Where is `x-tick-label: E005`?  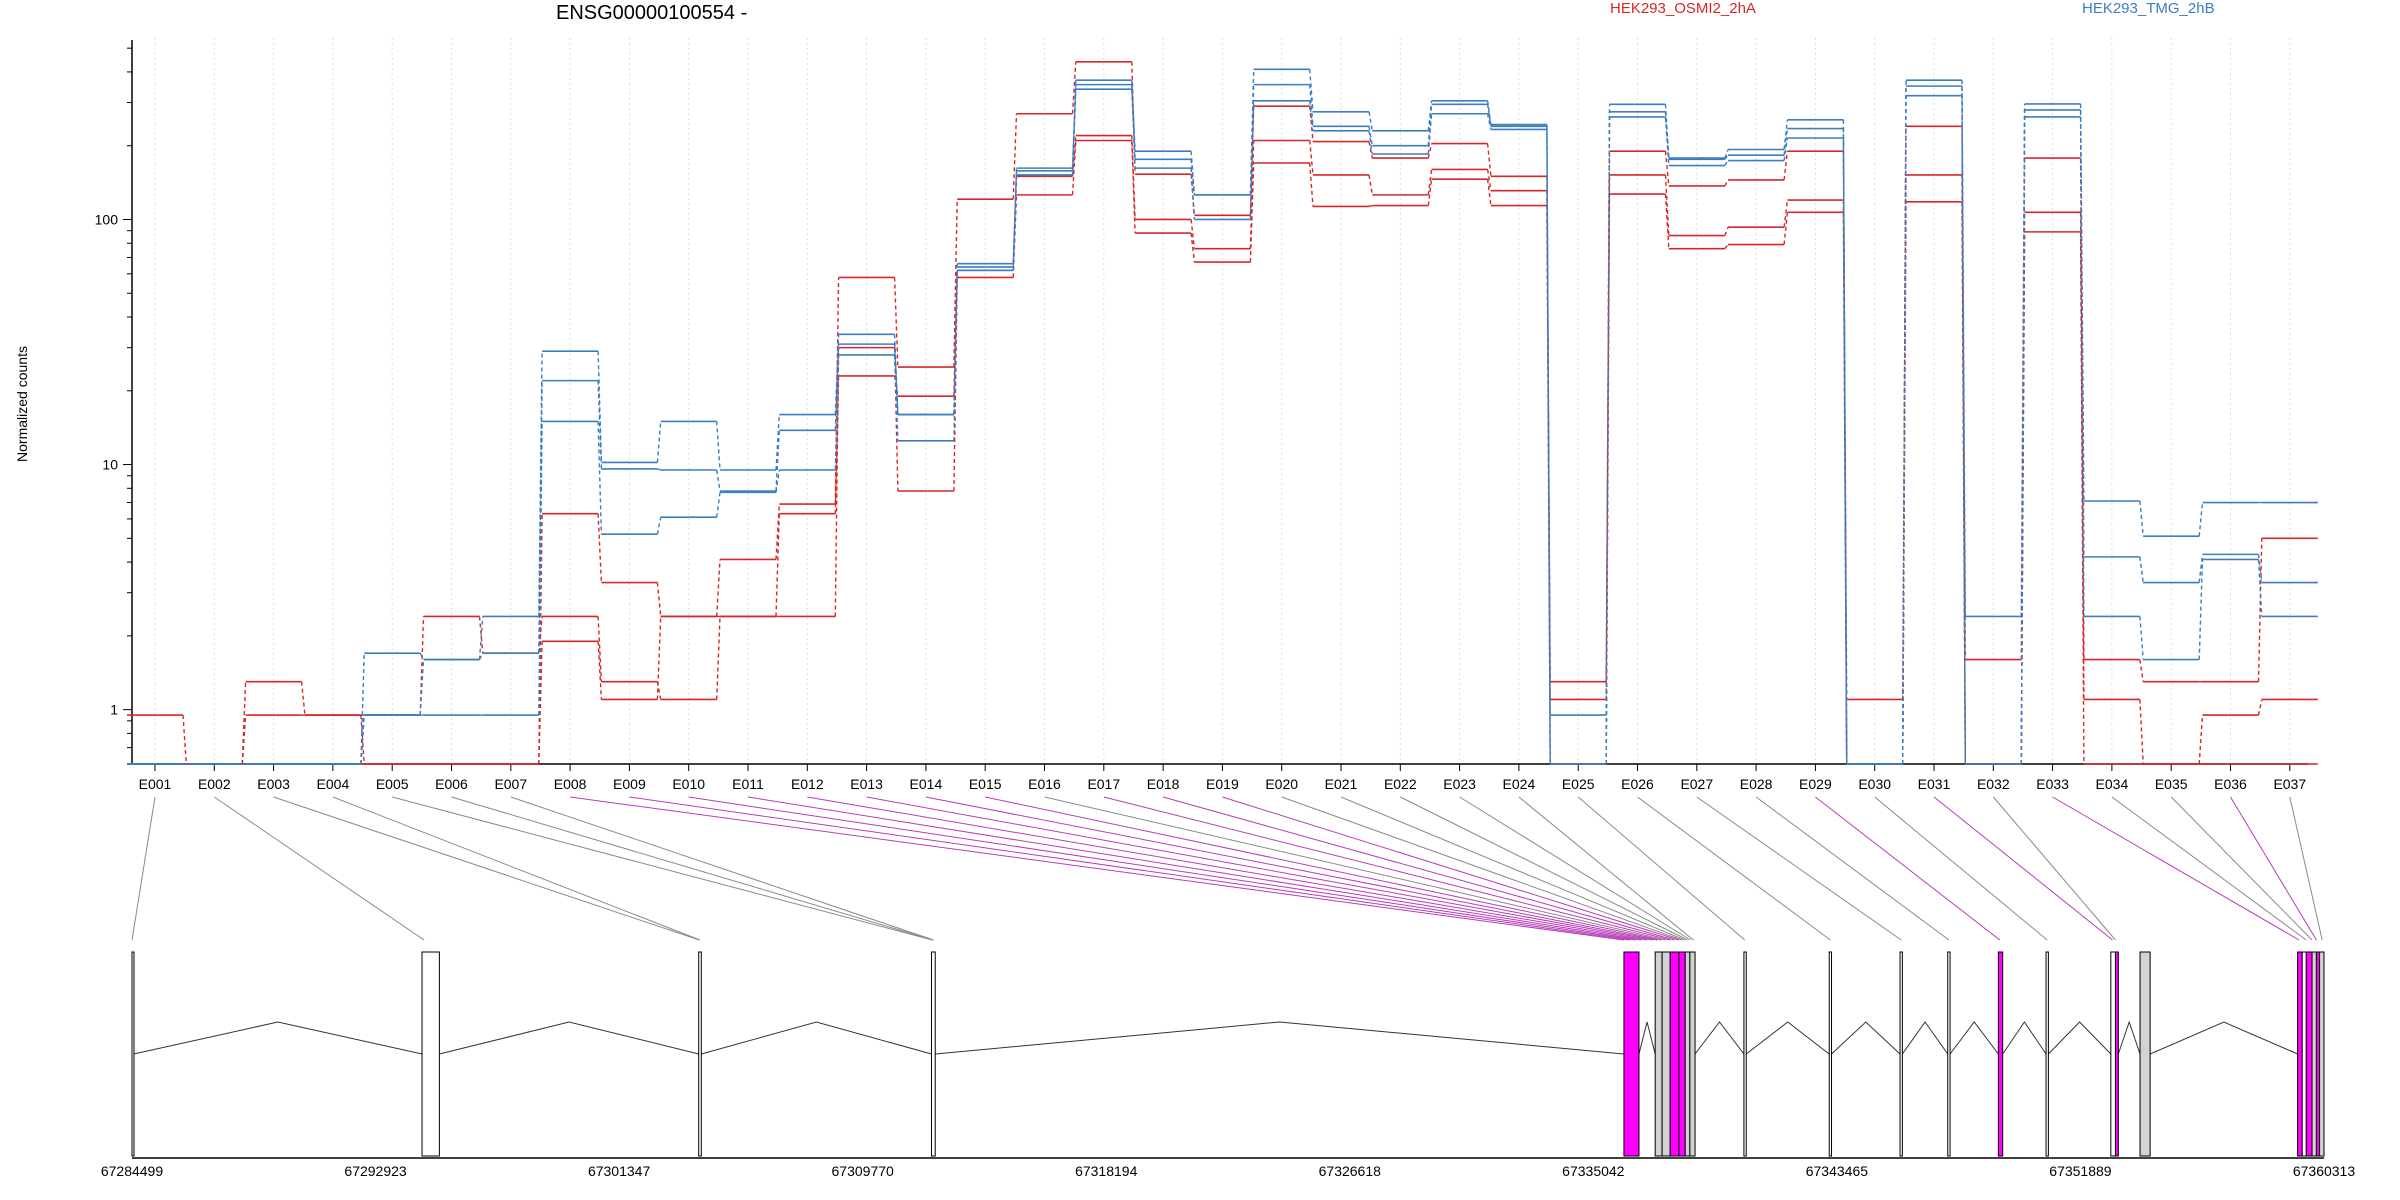
x-tick-label: E005 is located at coordinates (392, 784).